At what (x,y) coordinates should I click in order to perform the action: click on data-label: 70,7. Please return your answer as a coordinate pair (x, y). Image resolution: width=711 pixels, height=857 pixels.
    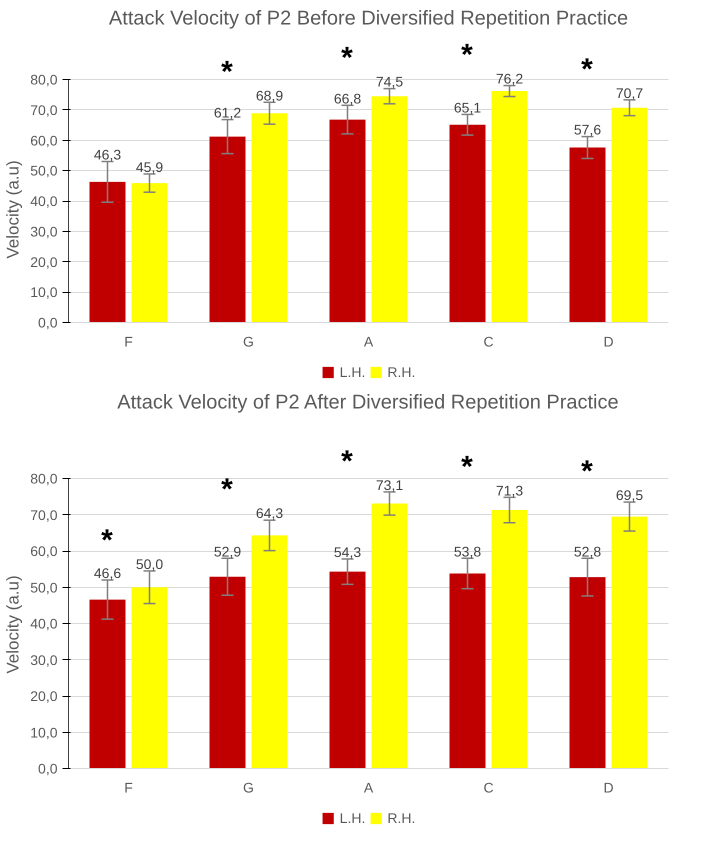
    Looking at the image, I should click on (630, 92).